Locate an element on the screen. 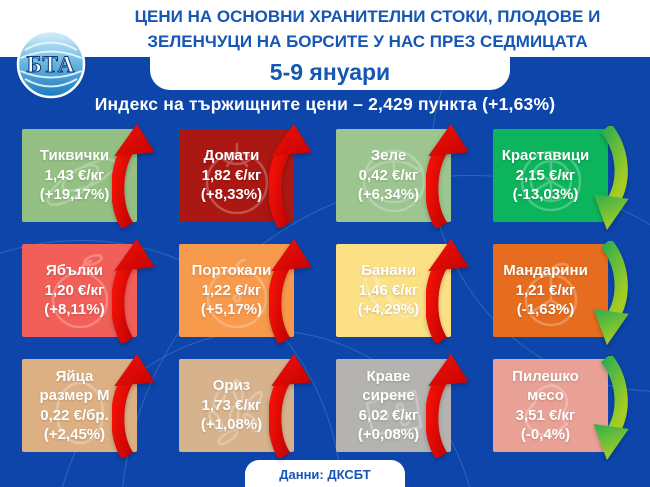  price-tile: Мандарини 1,21 €/кг (-1,63%) is located at coordinates (561, 293).